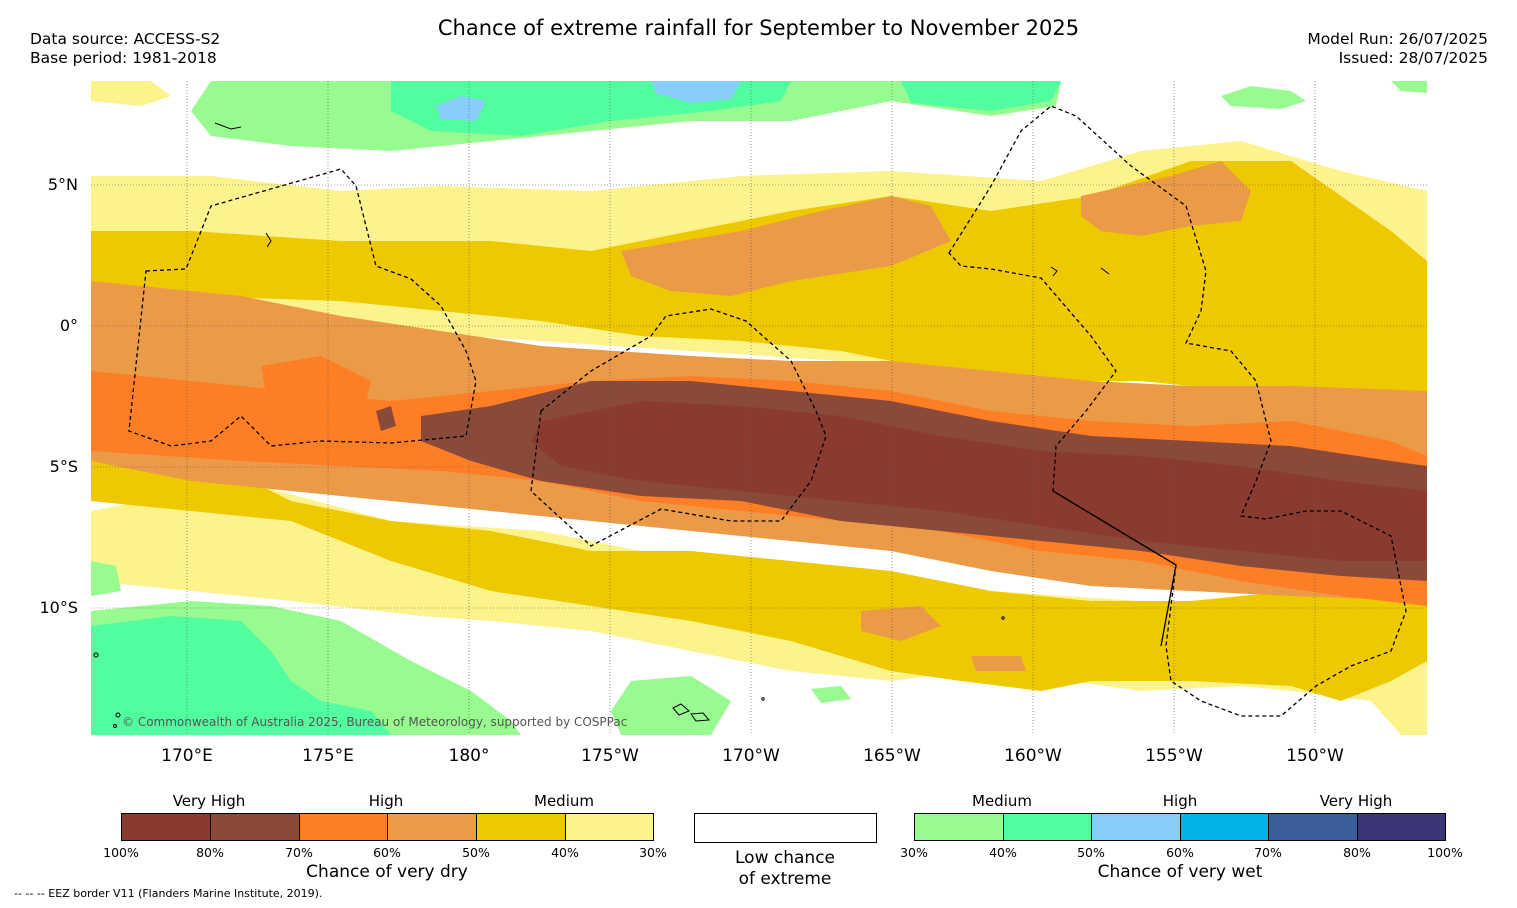 Image resolution: width=1517 pixels, height=908 pixels. What do you see at coordinates (1445, 852) in the screenshot?
I see `legend-wet-tick: 100%` at bounding box center [1445, 852].